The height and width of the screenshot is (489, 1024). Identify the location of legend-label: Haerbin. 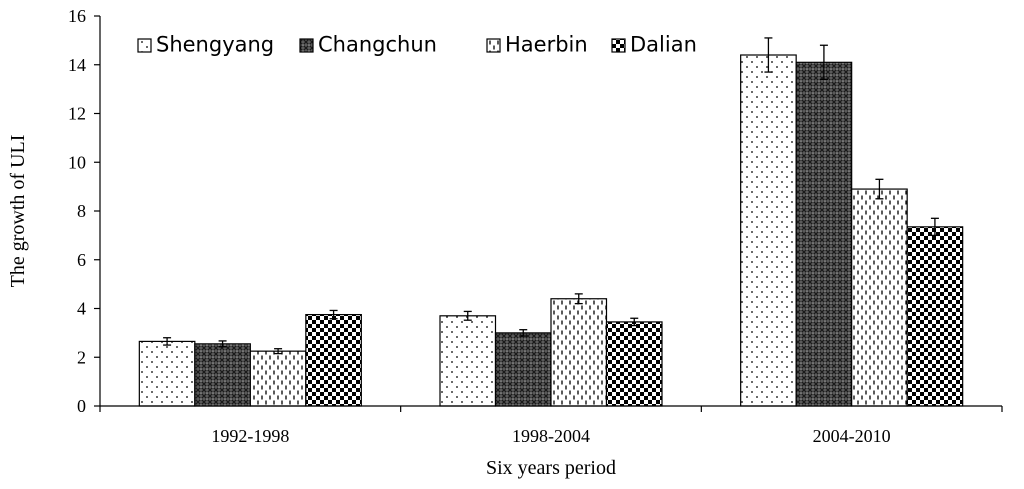
(546, 45).